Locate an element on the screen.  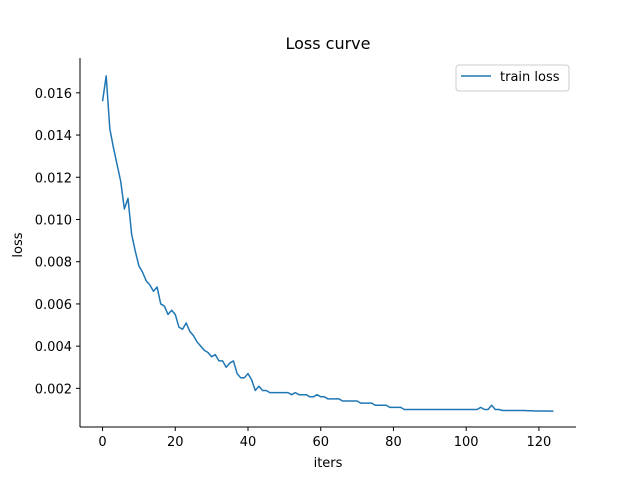
x-tick-label: 120 is located at coordinates (538, 442).